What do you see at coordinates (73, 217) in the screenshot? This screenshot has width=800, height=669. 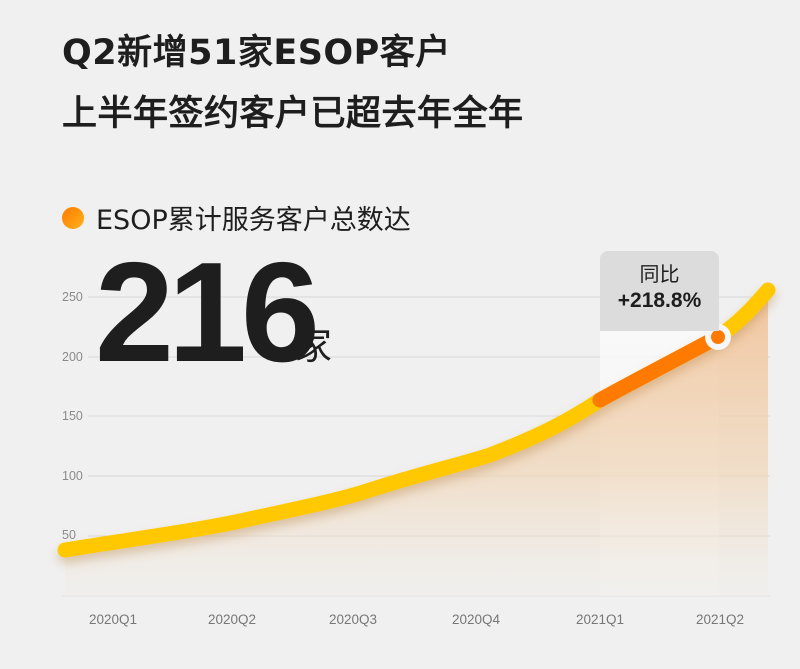 I see `bullet-dot-icon` at bounding box center [73, 217].